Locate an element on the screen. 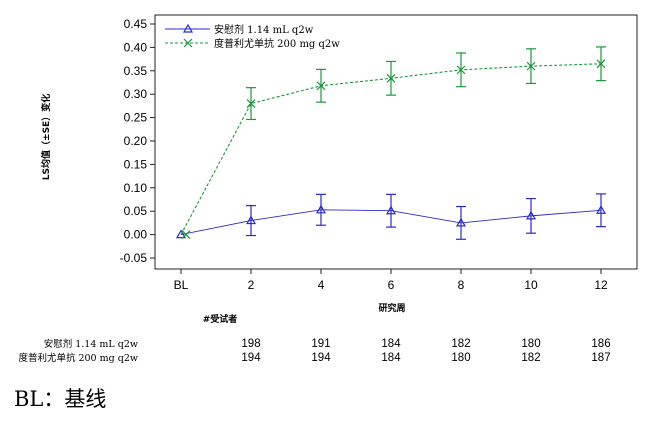 This screenshot has width=668, height=433. x-tick-label: BL is located at coordinates (181, 285).